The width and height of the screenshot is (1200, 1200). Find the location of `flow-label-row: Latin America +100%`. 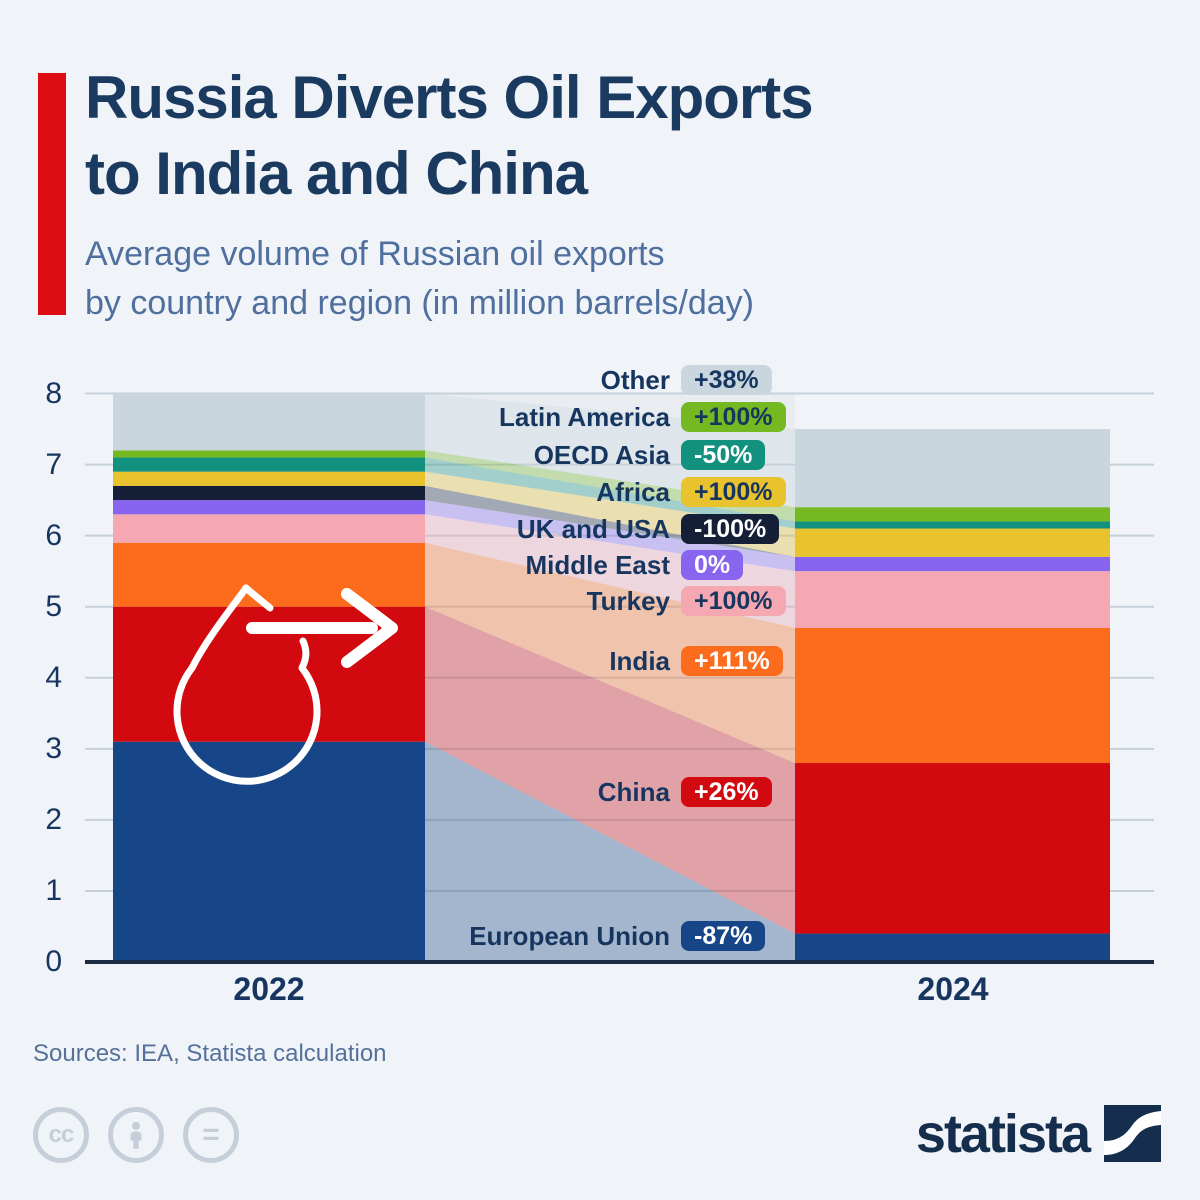

flow-label-row: Latin America +100% is located at coordinates (600, 417).